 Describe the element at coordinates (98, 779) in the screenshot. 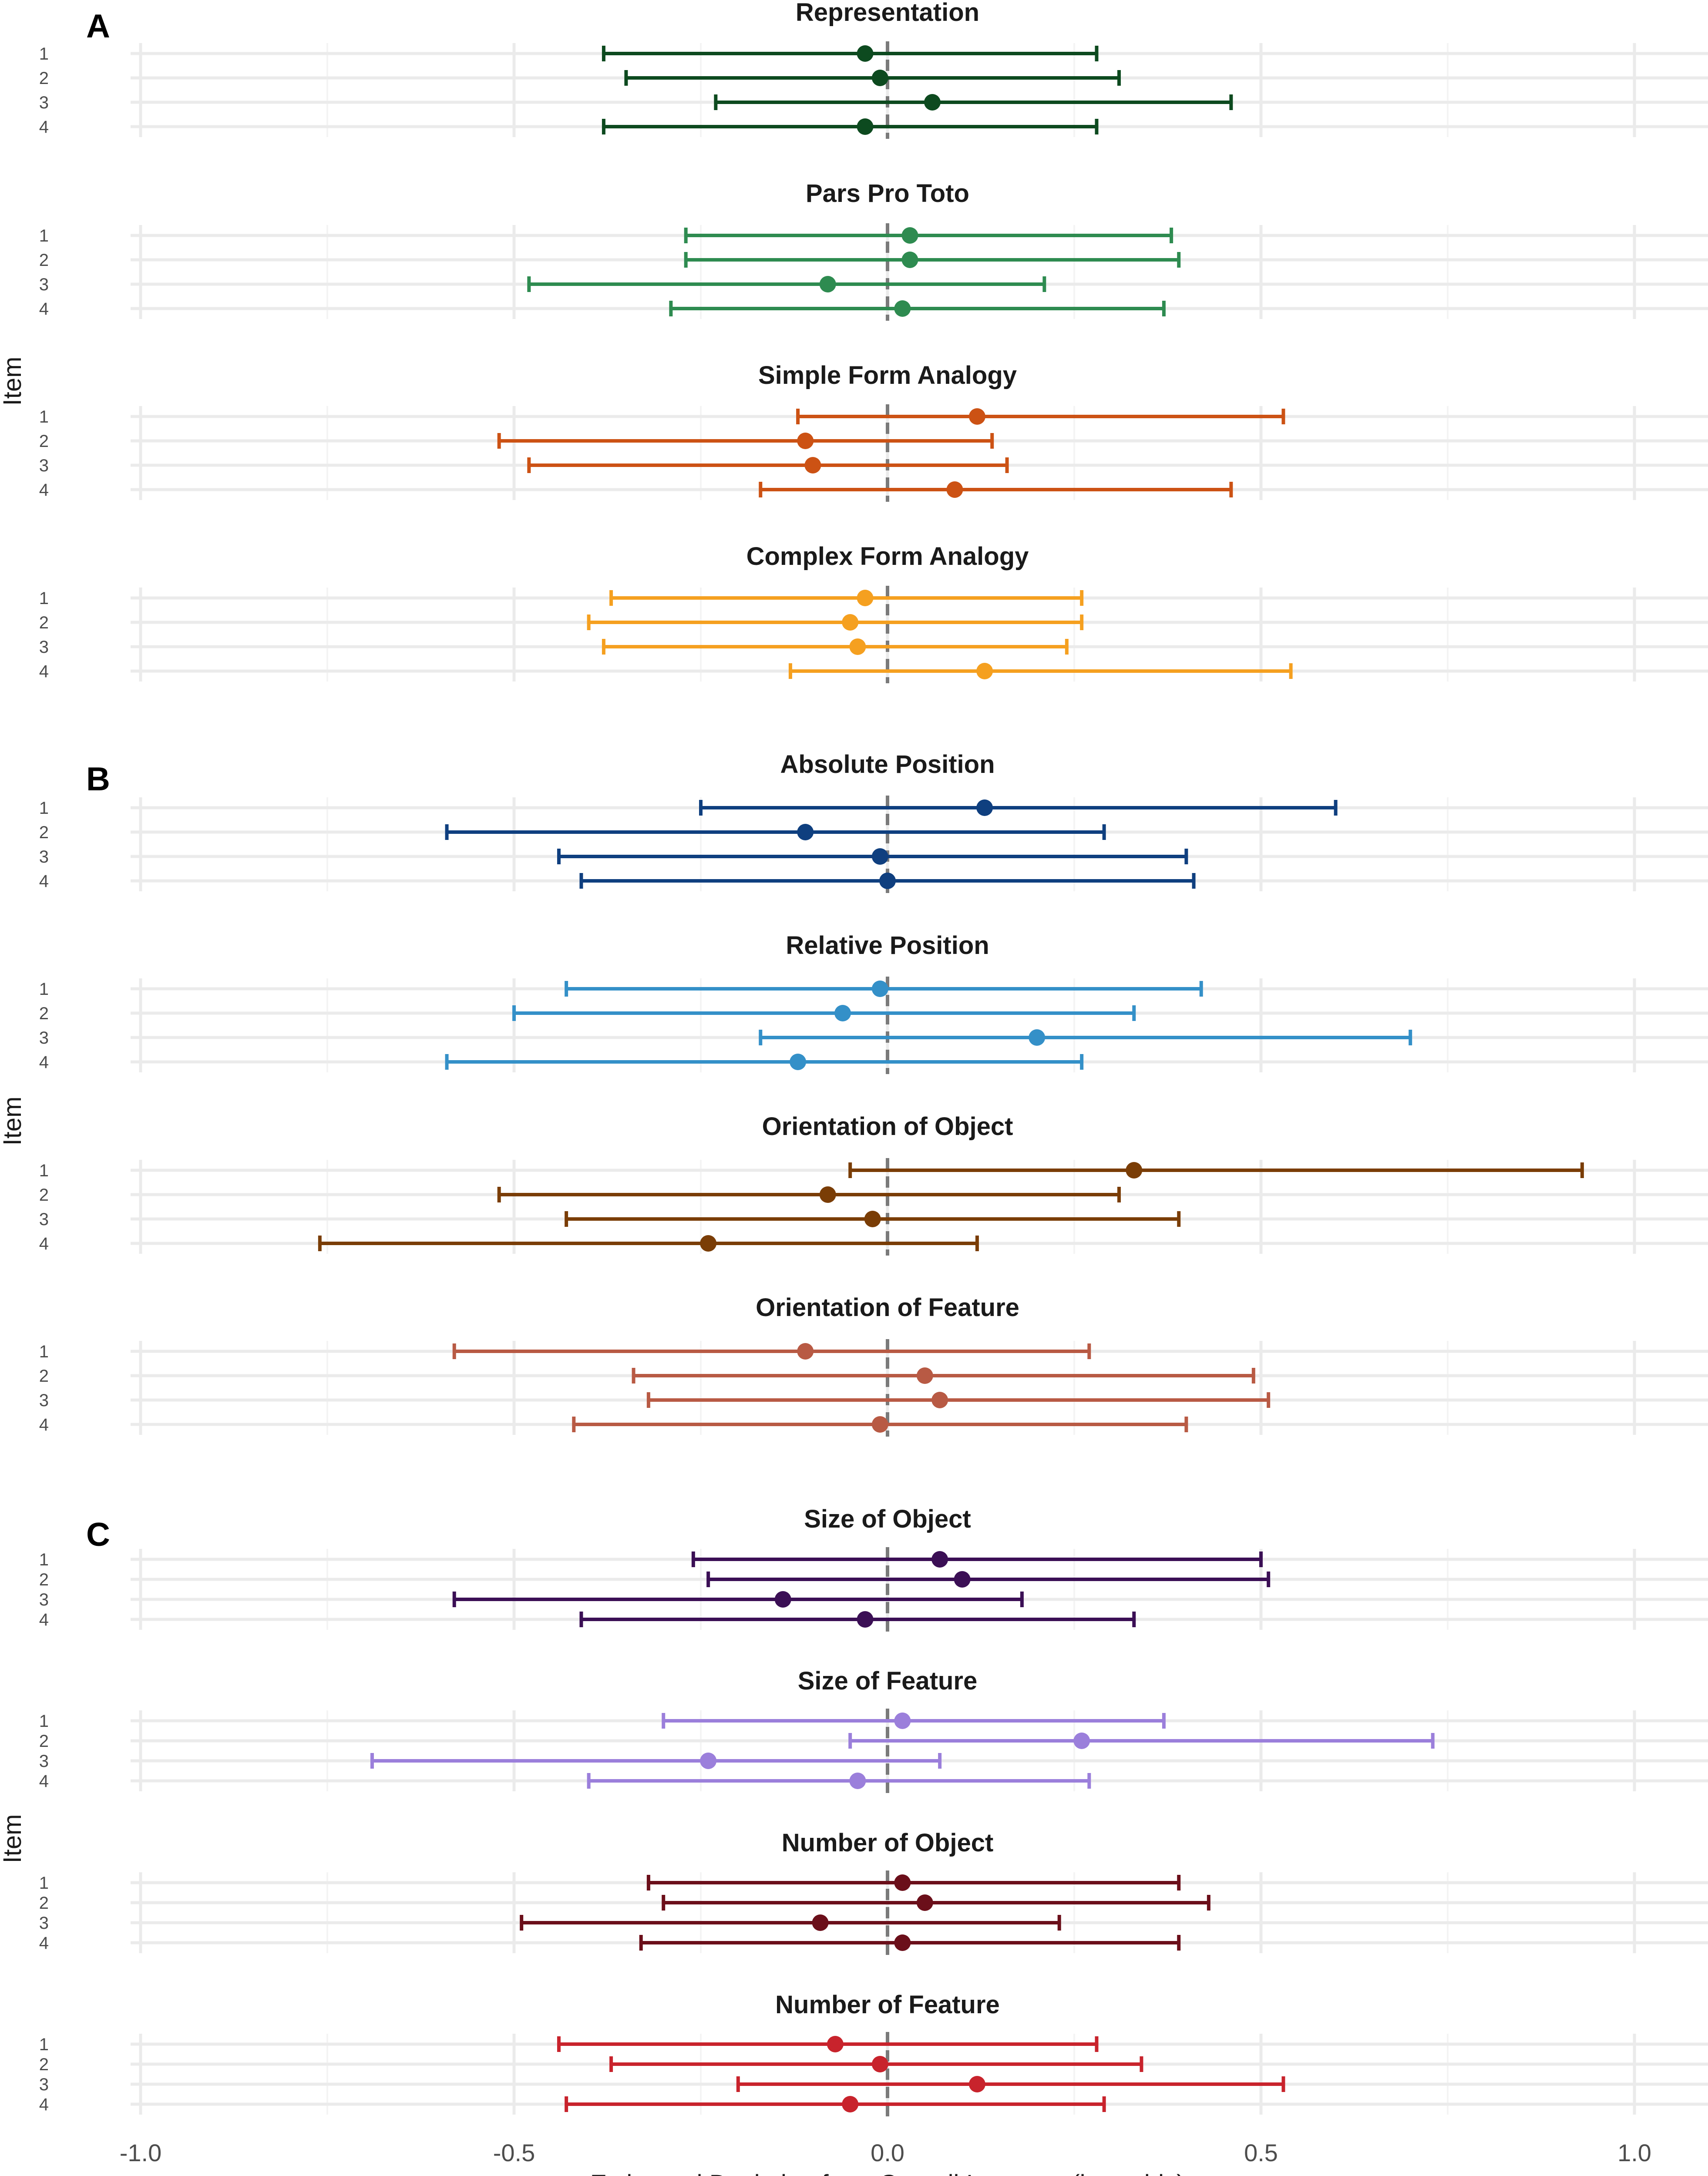

I see `section-letter-b: B` at that location.